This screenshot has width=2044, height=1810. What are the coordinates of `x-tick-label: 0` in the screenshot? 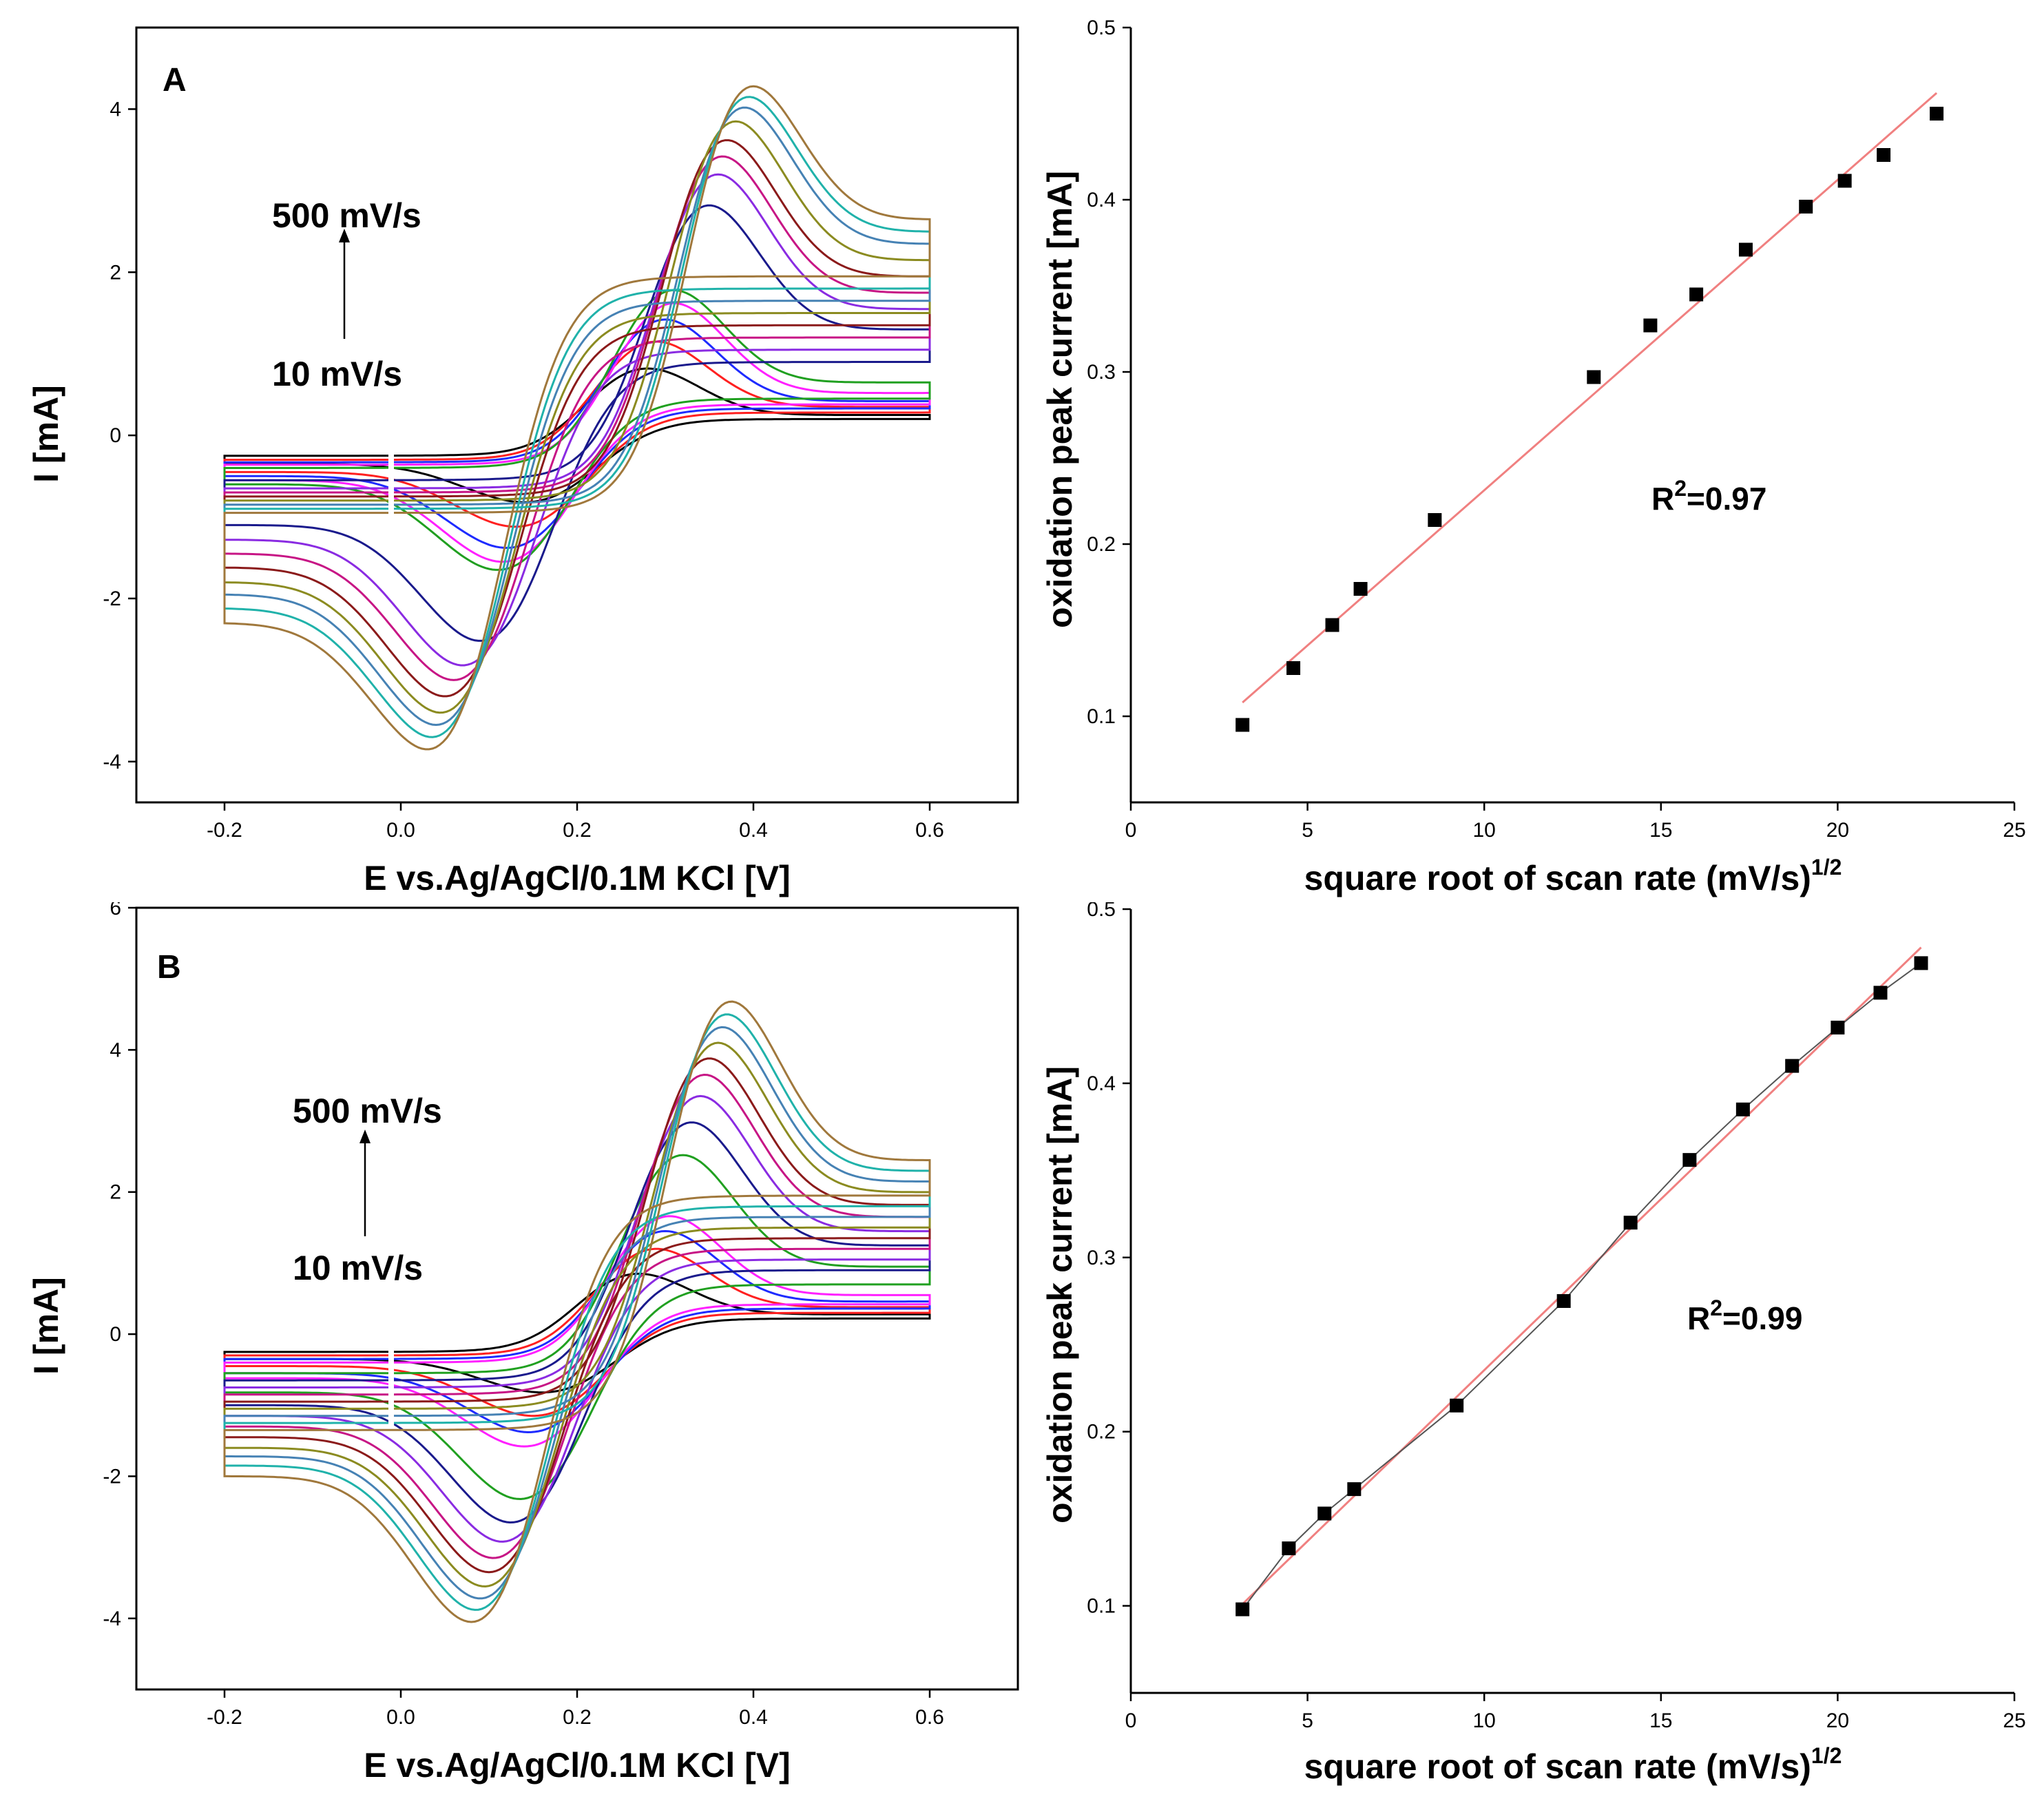 It's located at (1131, 1720).